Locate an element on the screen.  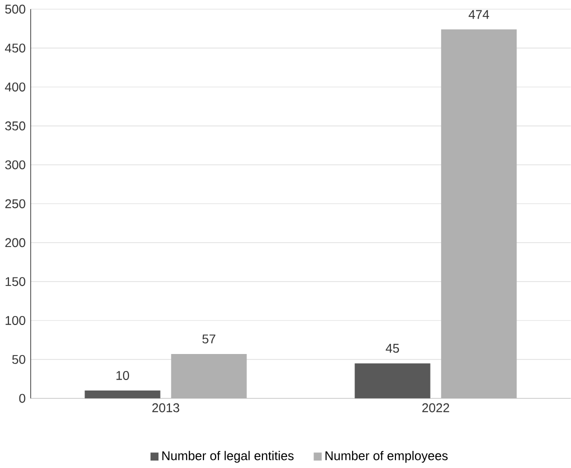
legend-label: Number of employees is located at coordinates (387, 457).